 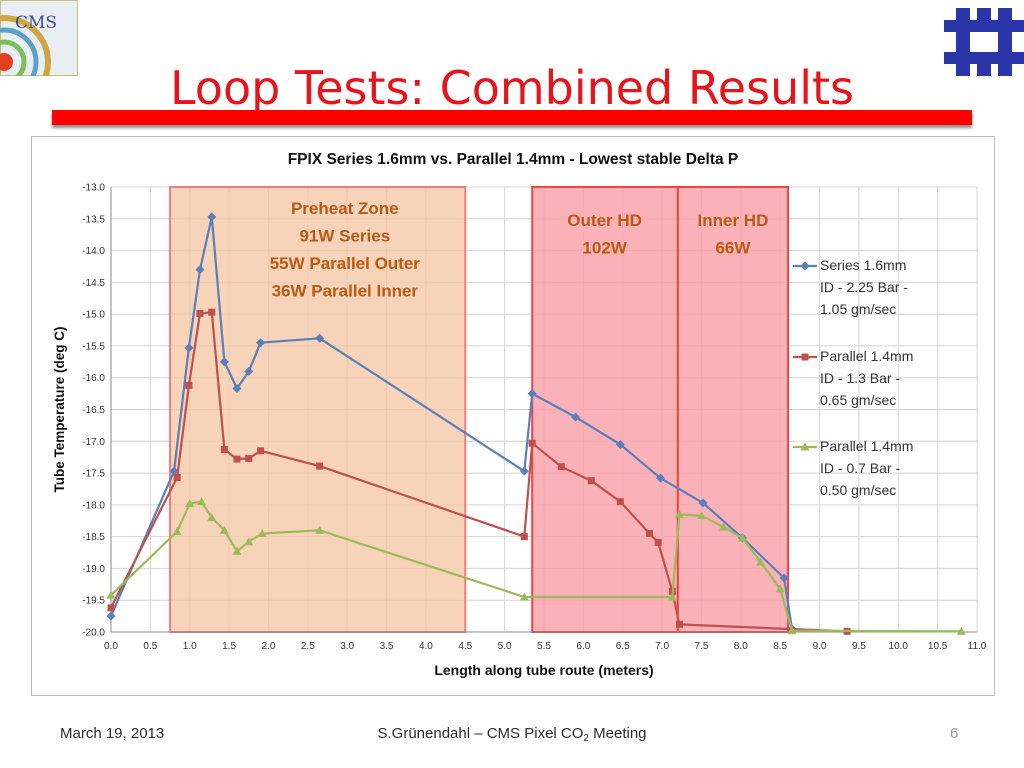 I want to click on footer-presenter: S.Grünendahl – CMS Pixel CO2 Meeting, so click(x=512, y=734).